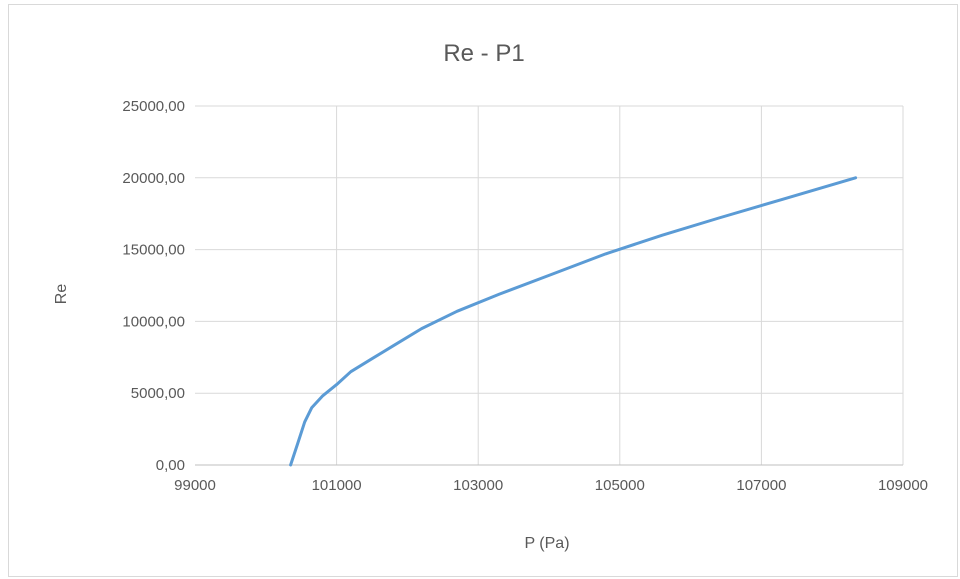 The image size is (960, 579). Describe the element at coordinates (153, 178) in the screenshot. I see `y-tick-label: 20000,00` at that location.